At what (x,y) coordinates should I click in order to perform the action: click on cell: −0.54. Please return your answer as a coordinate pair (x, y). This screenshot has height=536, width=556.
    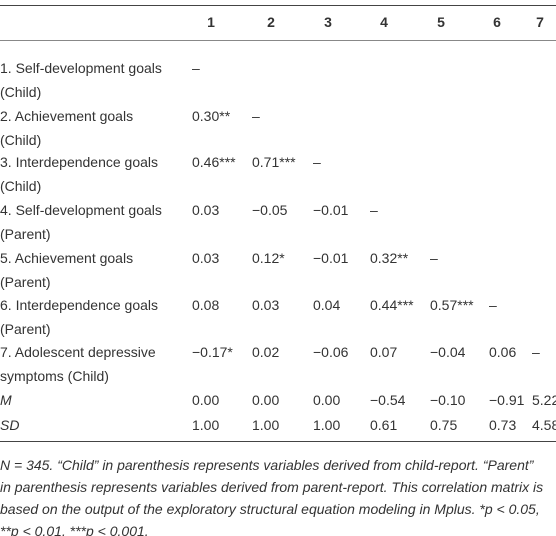
    Looking at the image, I should click on (388, 400).